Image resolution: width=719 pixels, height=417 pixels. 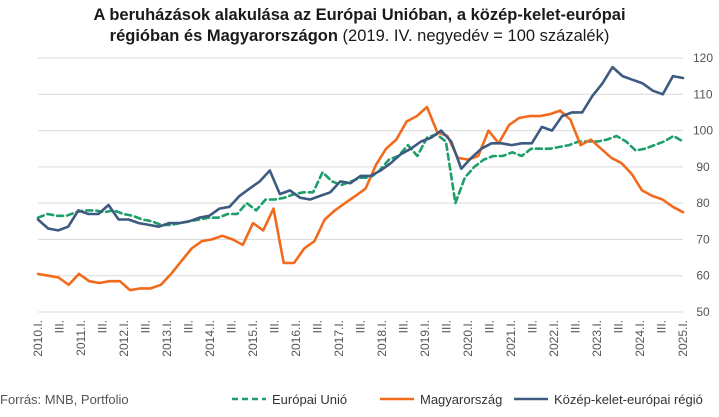 I want to click on x-tick-label: 2010.I., so click(x=38, y=338).